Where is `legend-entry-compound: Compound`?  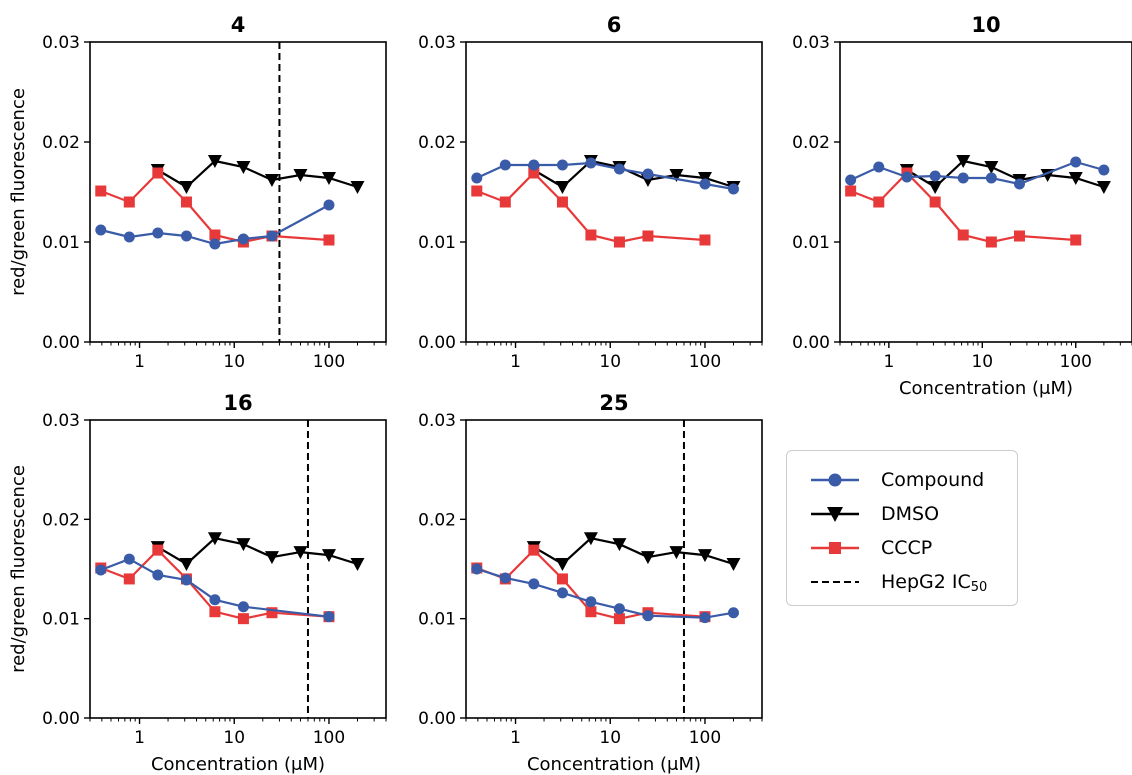 legend-entry-compound: Compound is located at coordinates (902, 480).